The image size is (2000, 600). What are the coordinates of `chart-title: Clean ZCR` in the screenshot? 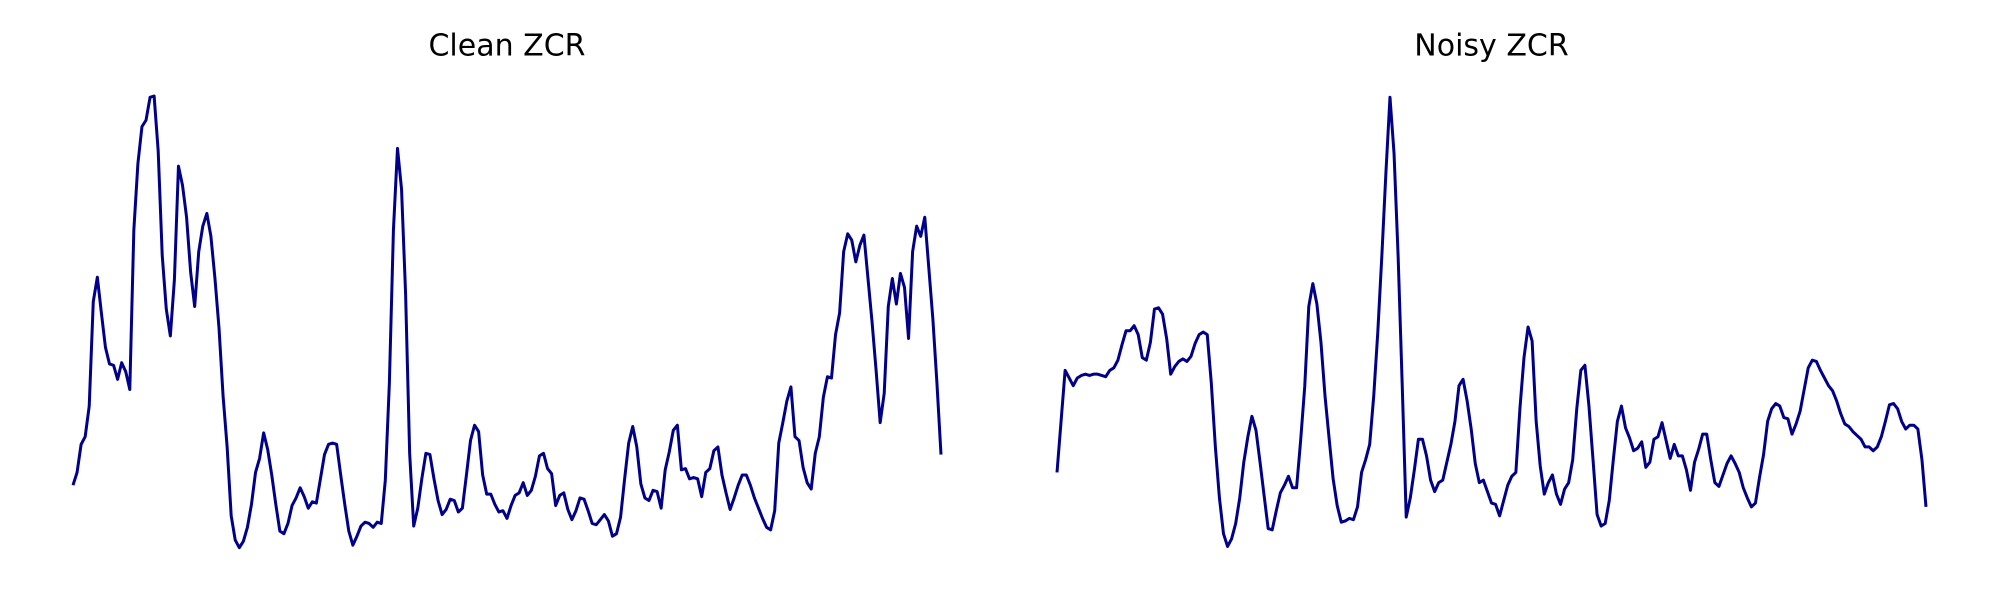 It's located at (506, 46).